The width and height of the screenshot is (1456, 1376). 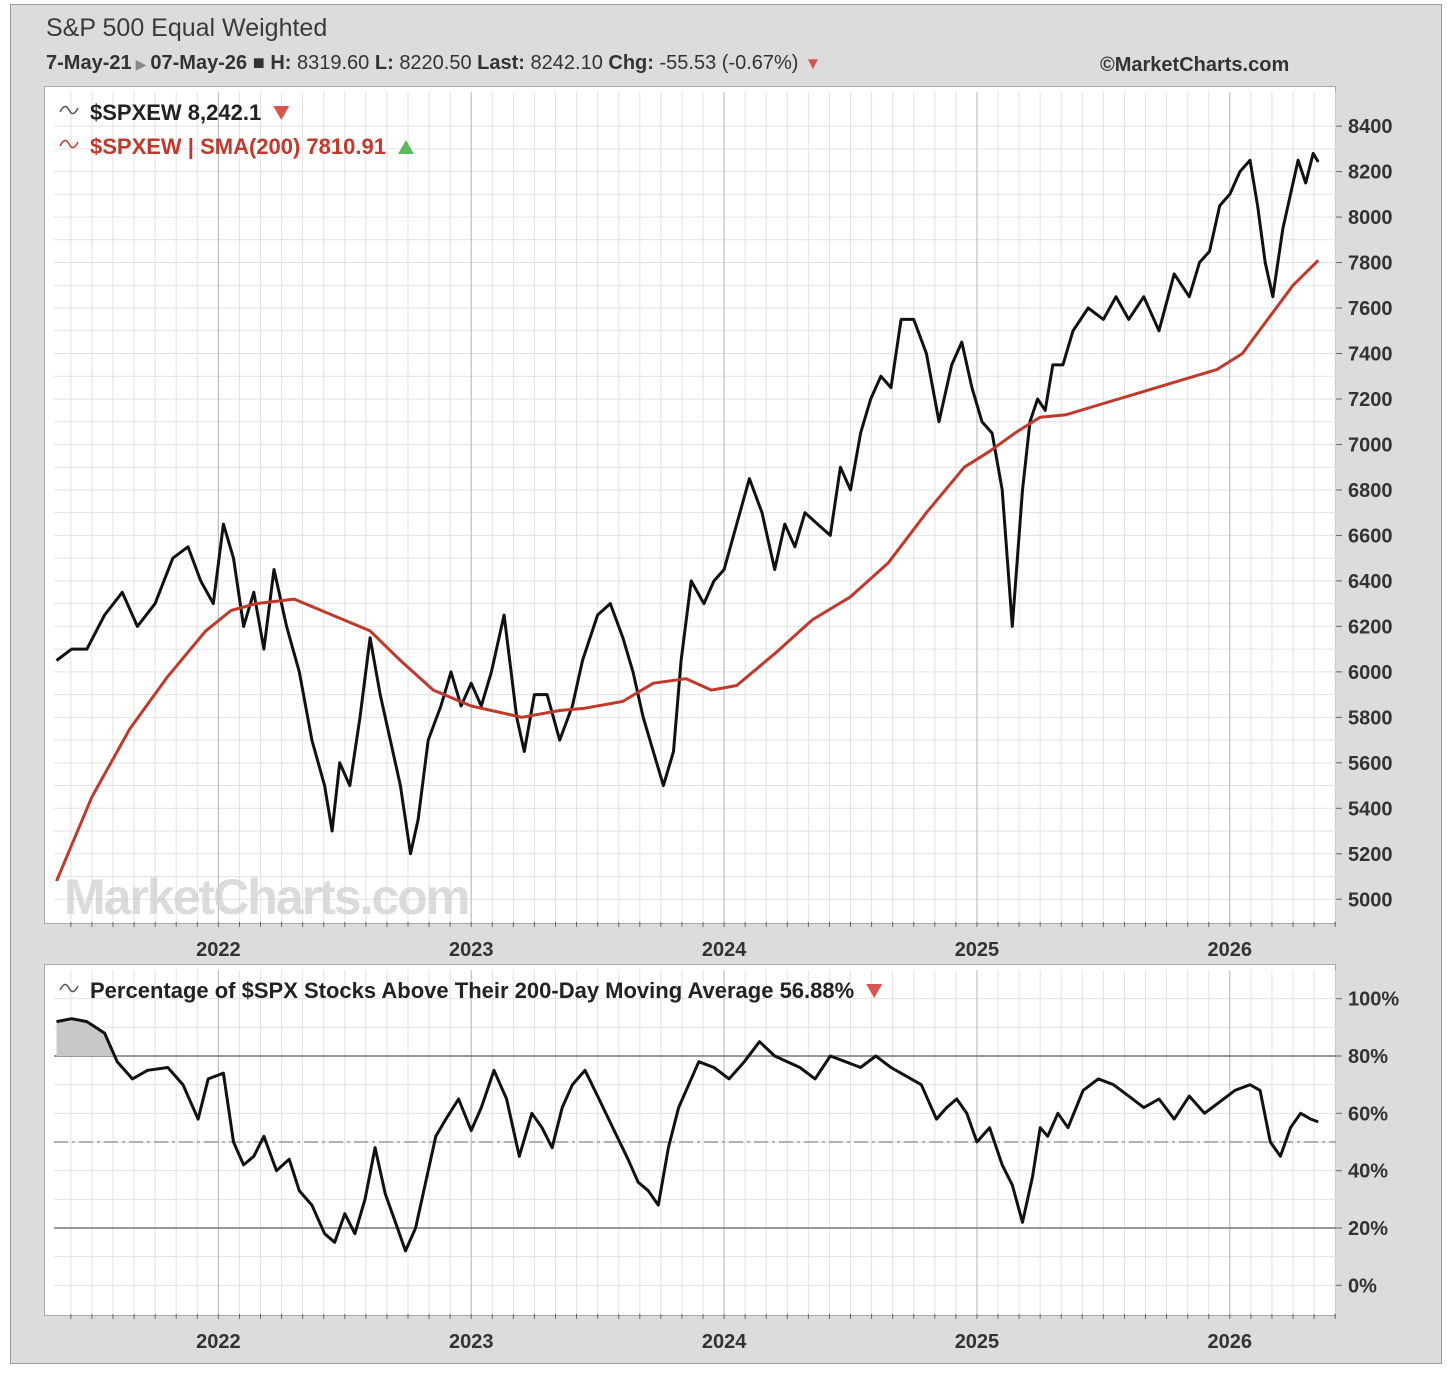 What do you see at coordinates (84, 1037) in the screenshot?
I see `overbought-shade` at bounding box center [84, 1037].